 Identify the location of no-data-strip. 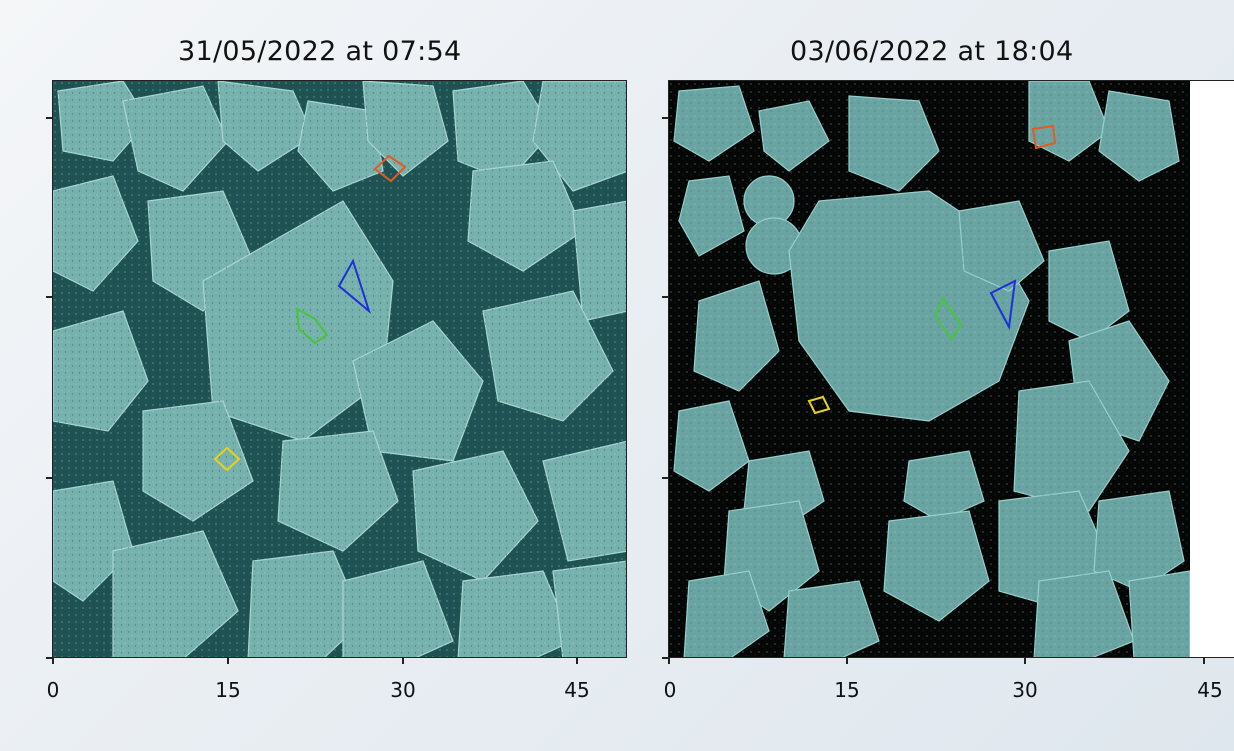
(1212, 369).